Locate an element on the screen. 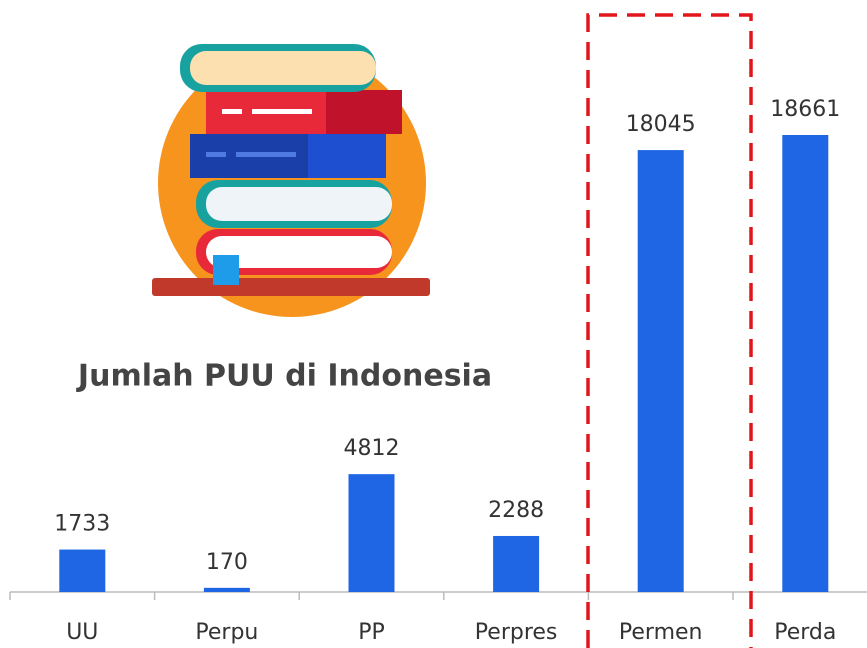  value-label: 1733 is located at coordinates (82, 524).